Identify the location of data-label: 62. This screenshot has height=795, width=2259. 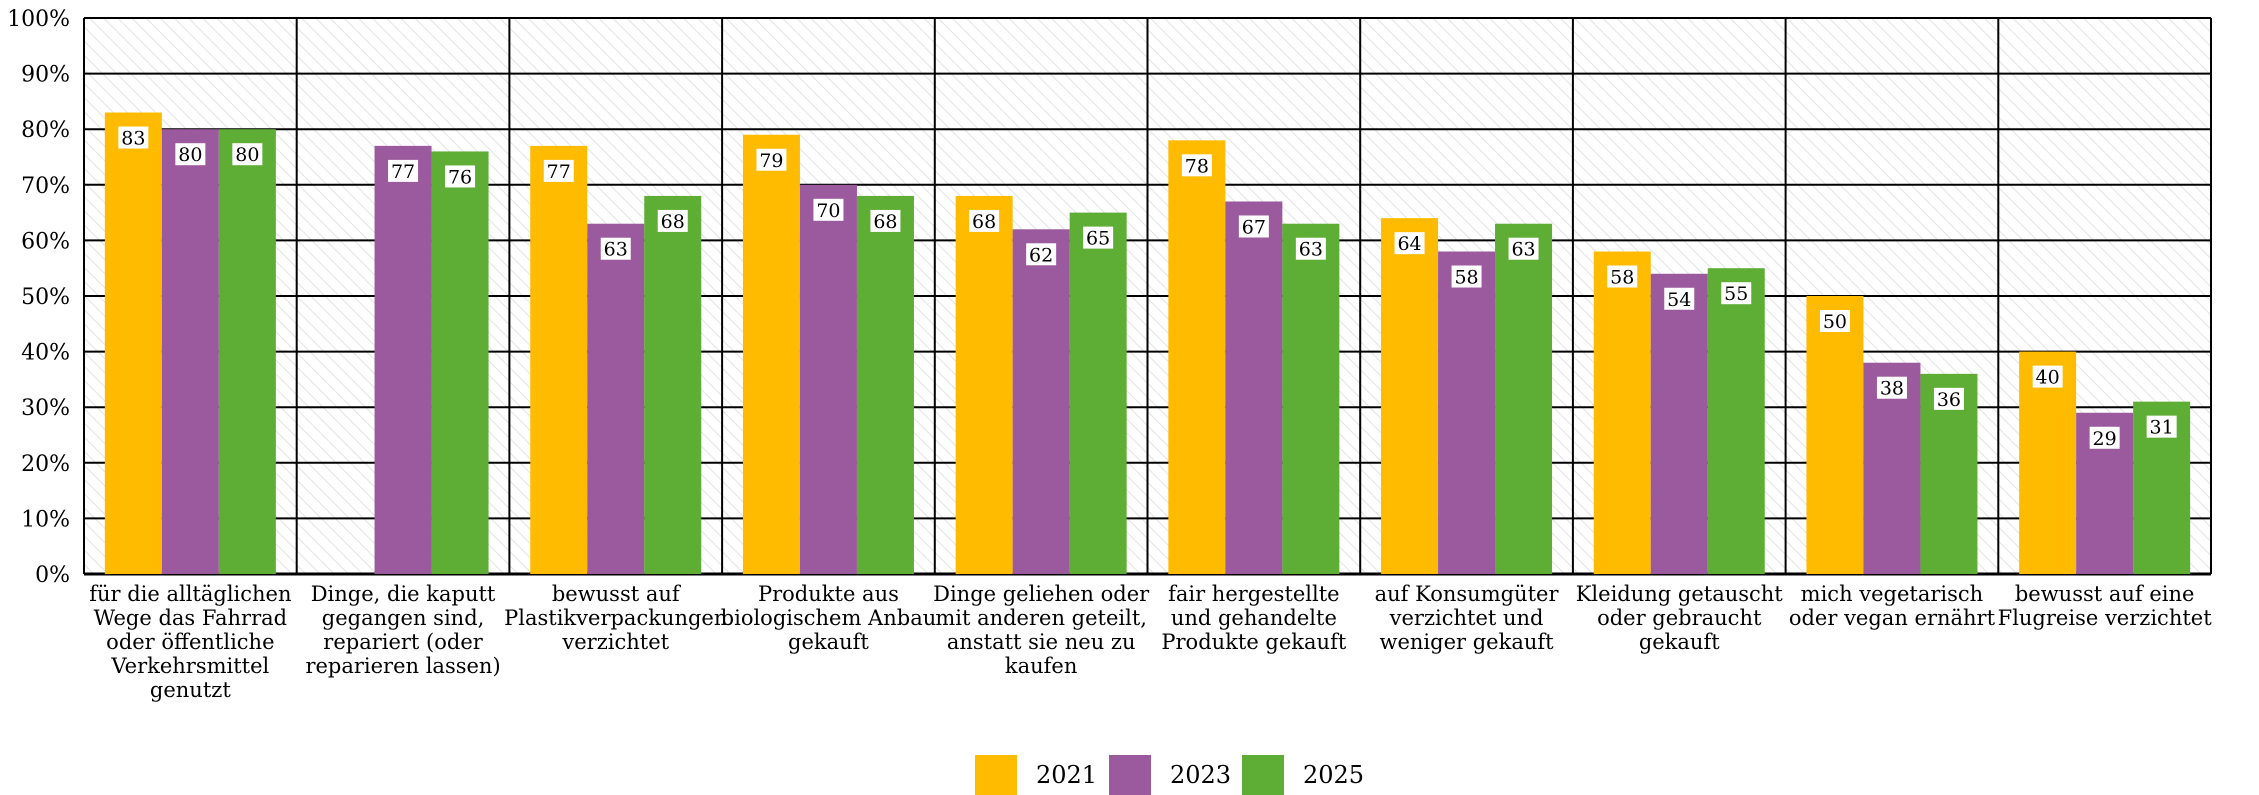
(1041, 255).